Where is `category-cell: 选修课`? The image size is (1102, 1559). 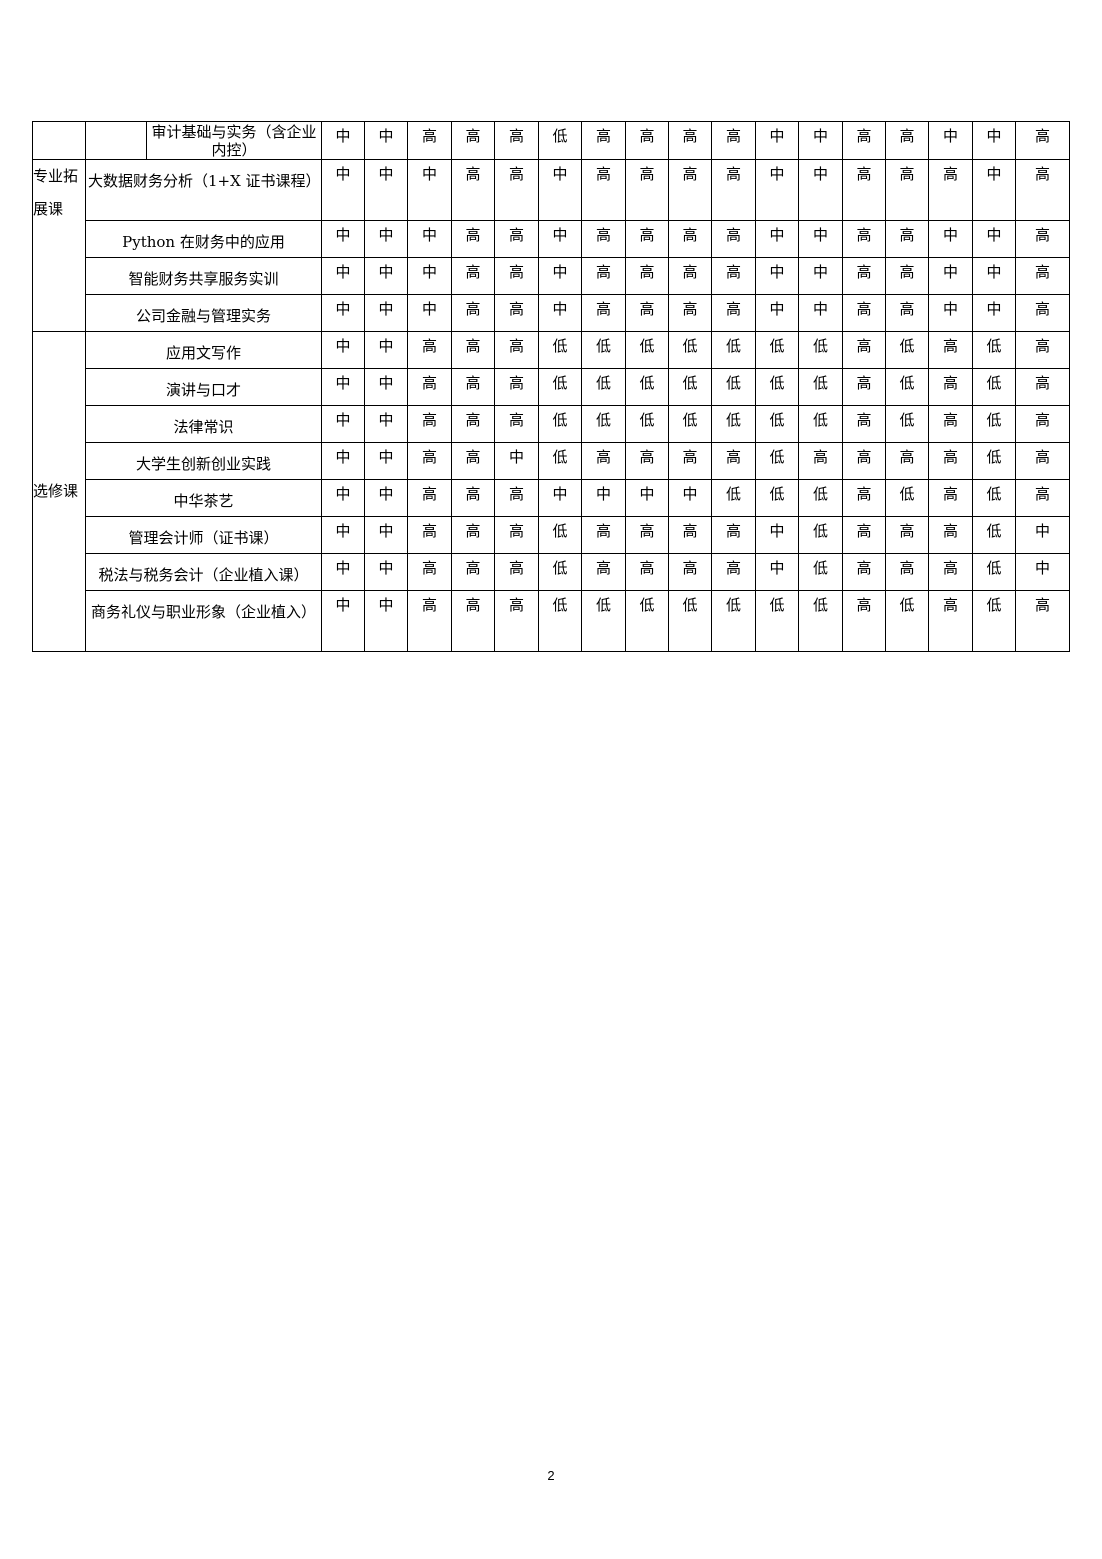
category-cell: 选修课 is located at coordinates (59, 491).